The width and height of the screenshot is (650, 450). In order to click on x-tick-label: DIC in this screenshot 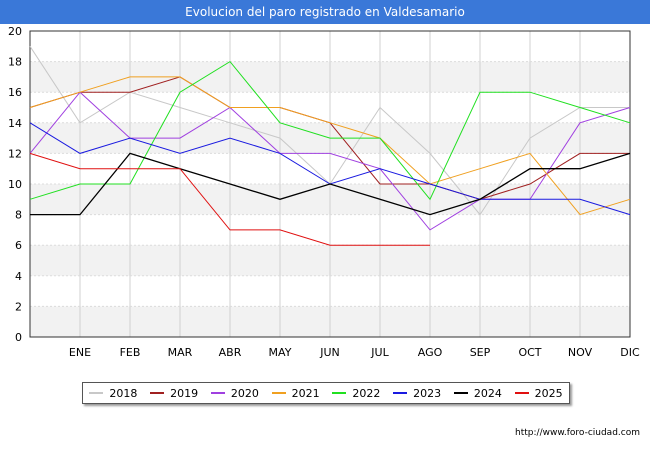, I will do `click(630, 352)`.